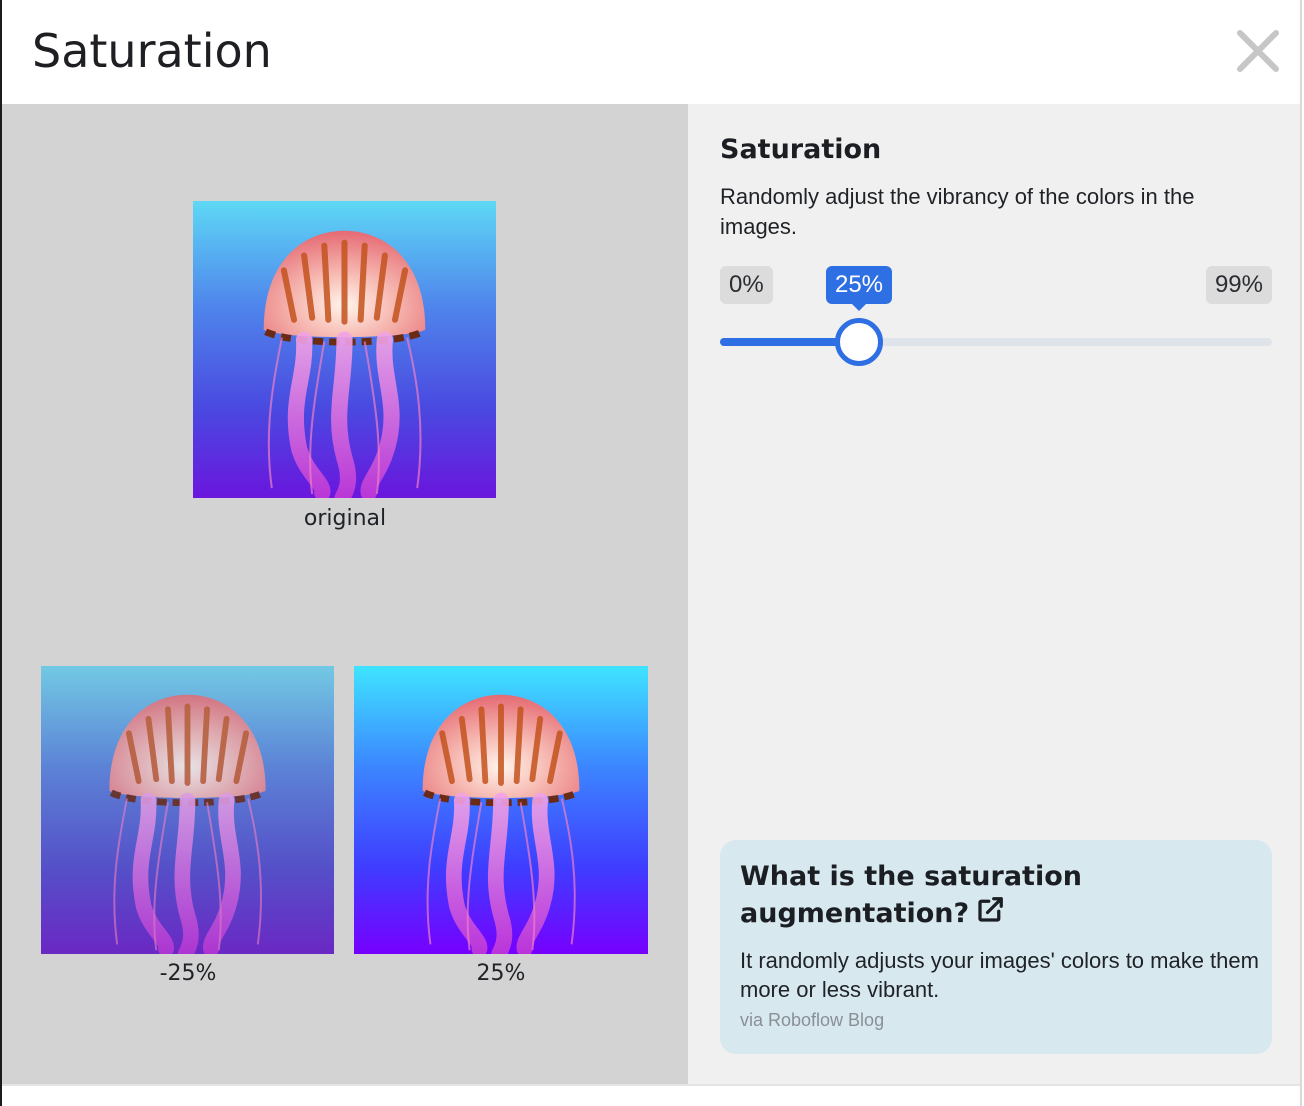  Describe the element at coordinates (812, 1020) in the screenshot. I see `info-card-source: via Roboflow Blog` at that location.